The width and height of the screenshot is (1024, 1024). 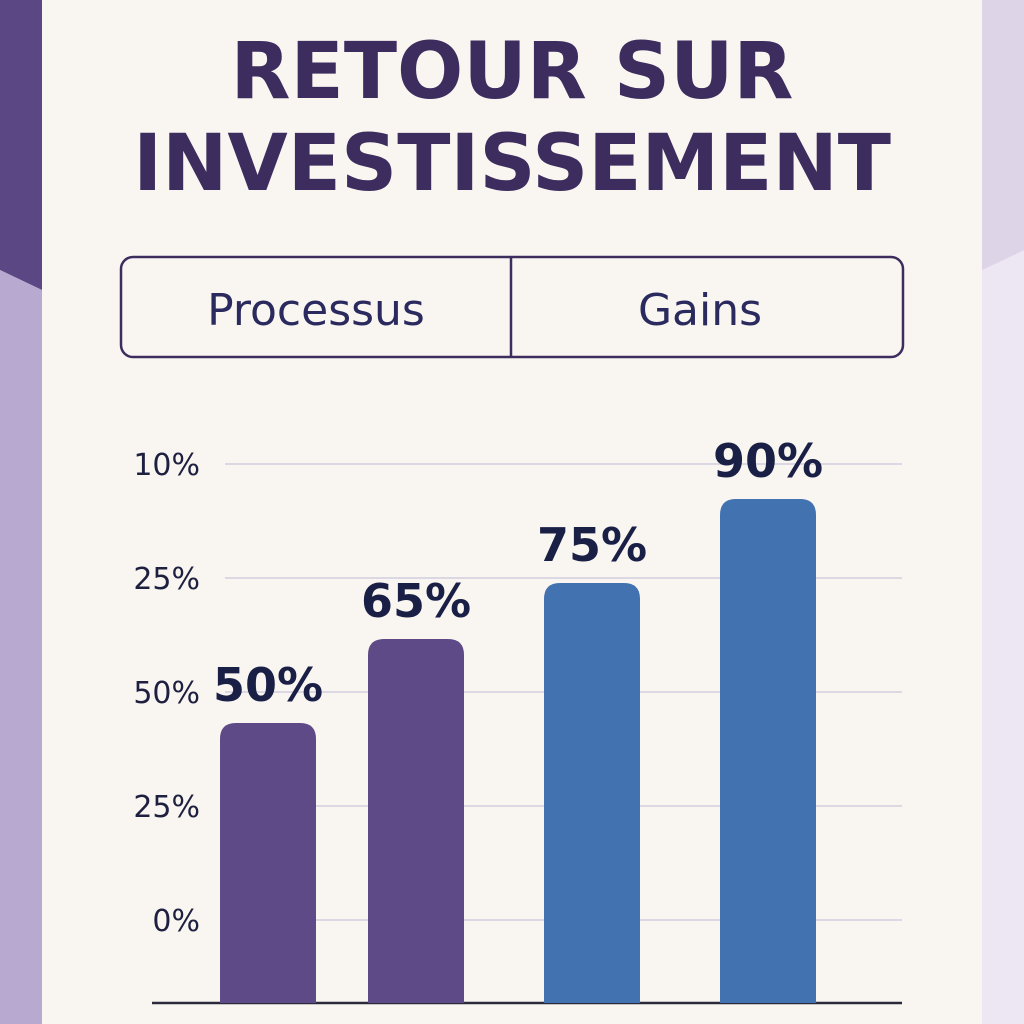 I want to click on left-band-light, so click(x=21, y=647).